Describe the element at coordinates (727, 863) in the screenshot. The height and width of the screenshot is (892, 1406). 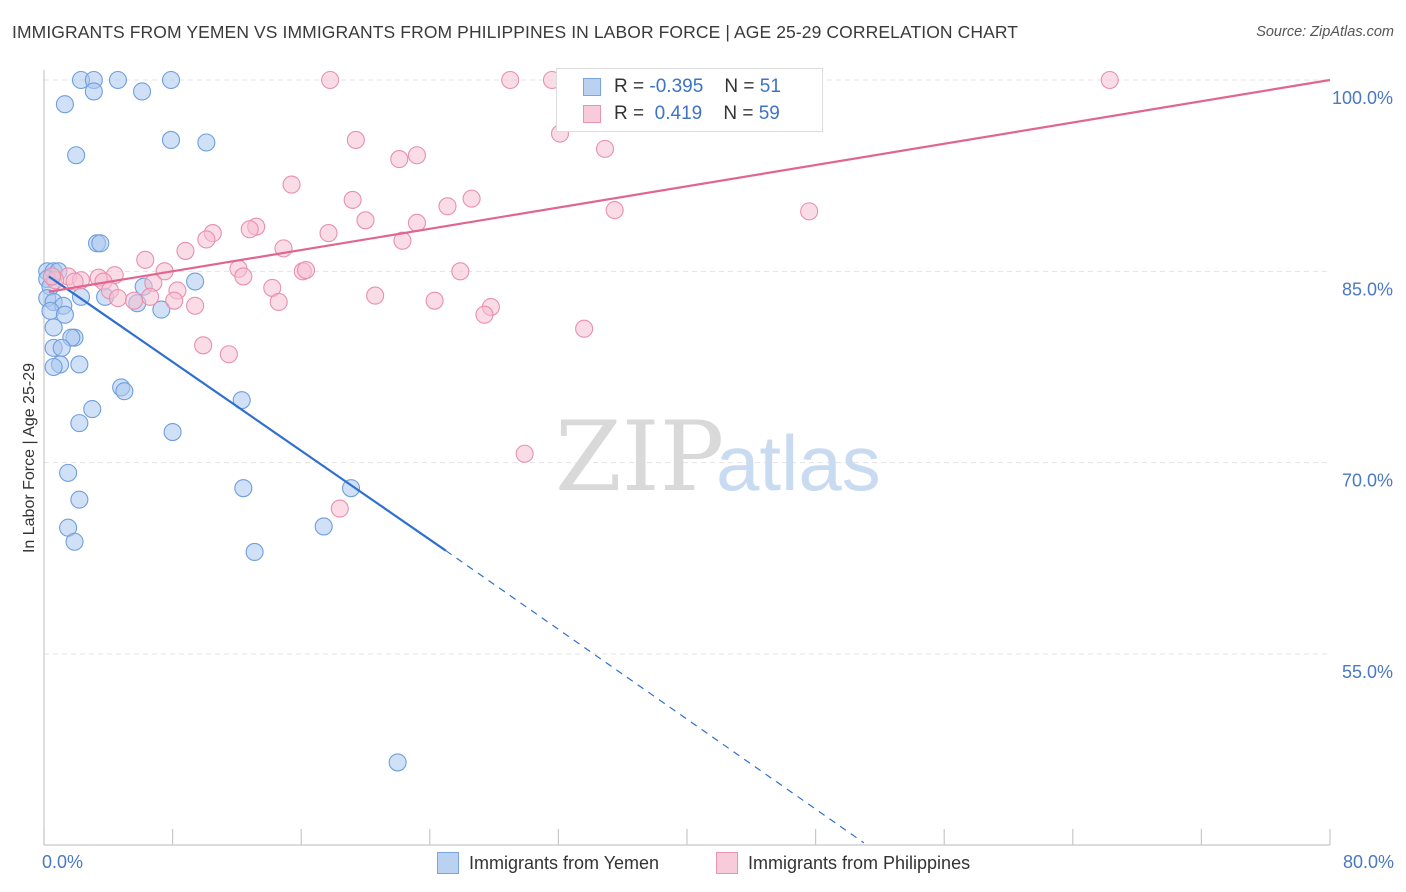
I see `series-legend-swatch-philippines` at that location.